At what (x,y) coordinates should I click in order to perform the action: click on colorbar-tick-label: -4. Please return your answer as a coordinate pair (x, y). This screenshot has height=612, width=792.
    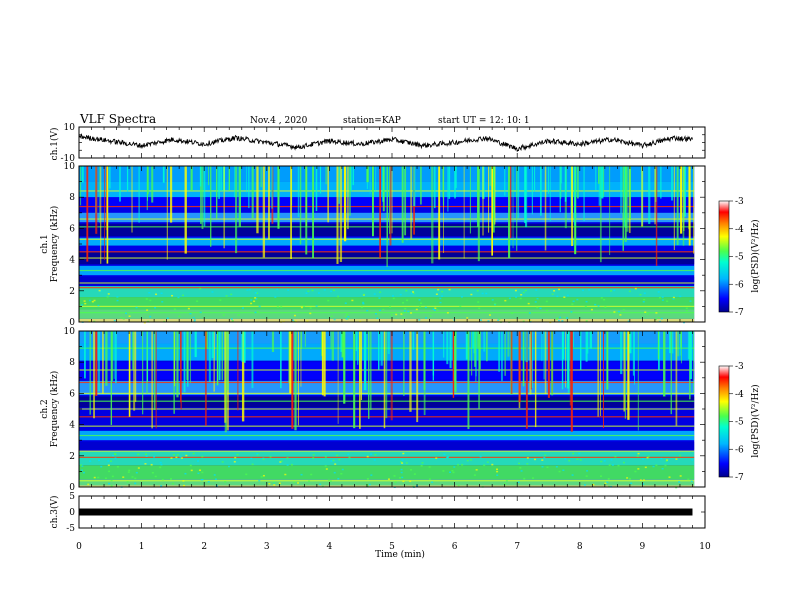
    Looking at the image, I should click on (739, 395).